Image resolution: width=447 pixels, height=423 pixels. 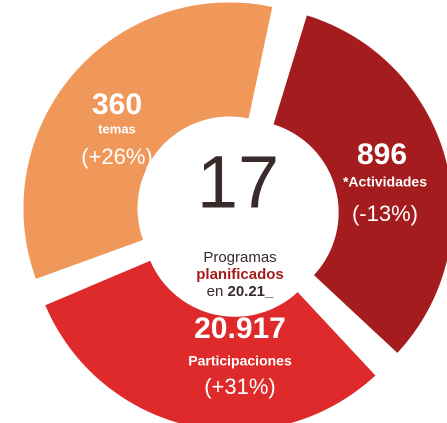 What do you see at coordinates (385, 182) in the screenshot?
I see `segment-label: *Actividades` at bounding box center [385, 182].